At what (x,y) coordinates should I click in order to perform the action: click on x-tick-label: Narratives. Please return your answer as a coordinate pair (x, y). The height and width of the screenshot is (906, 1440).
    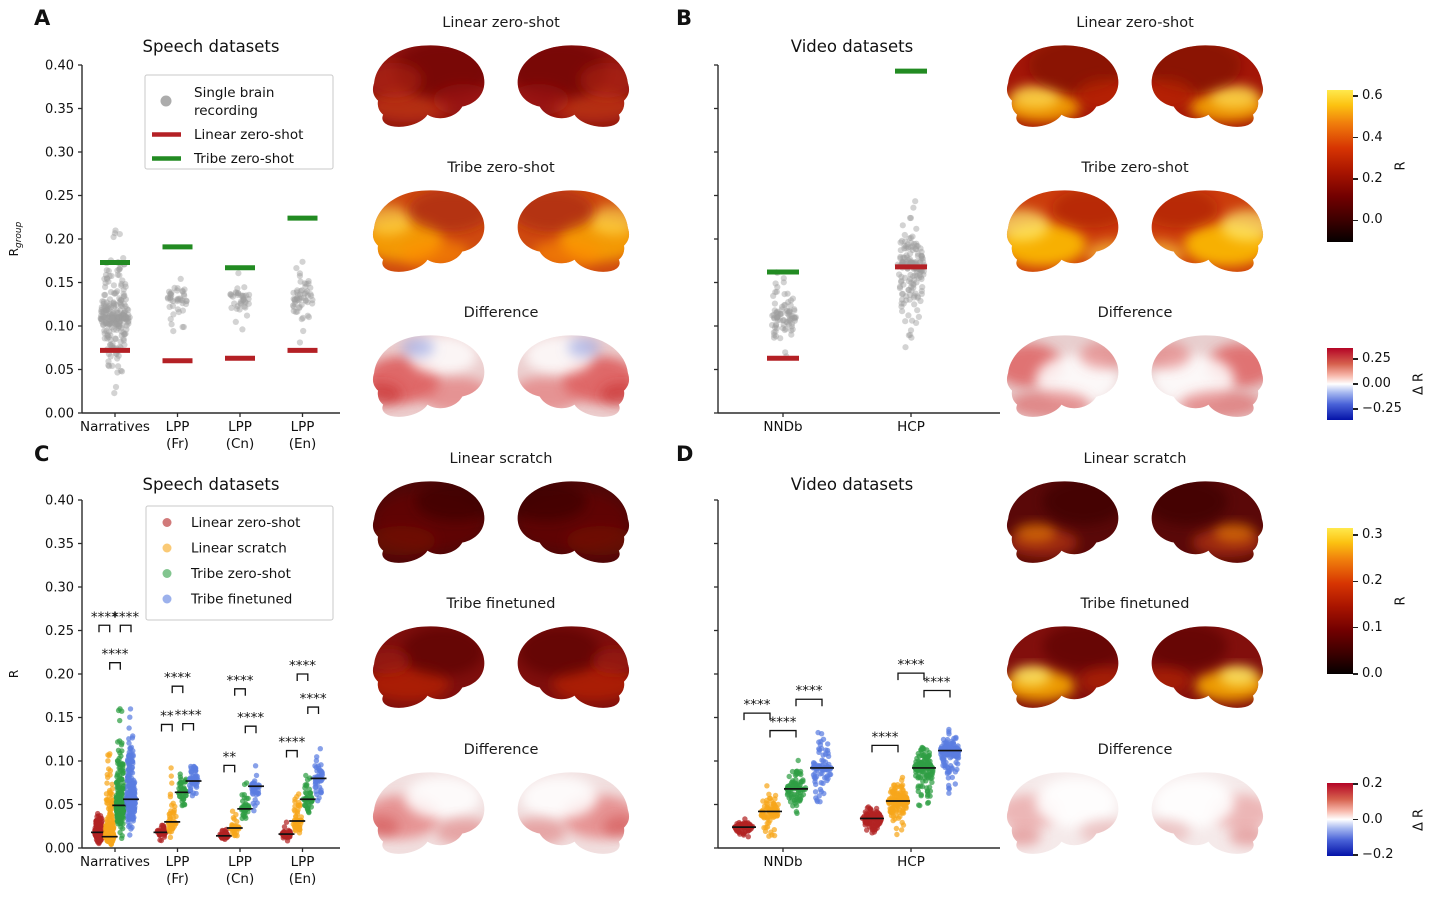
    Looking at the image, I should click on (115, 862).